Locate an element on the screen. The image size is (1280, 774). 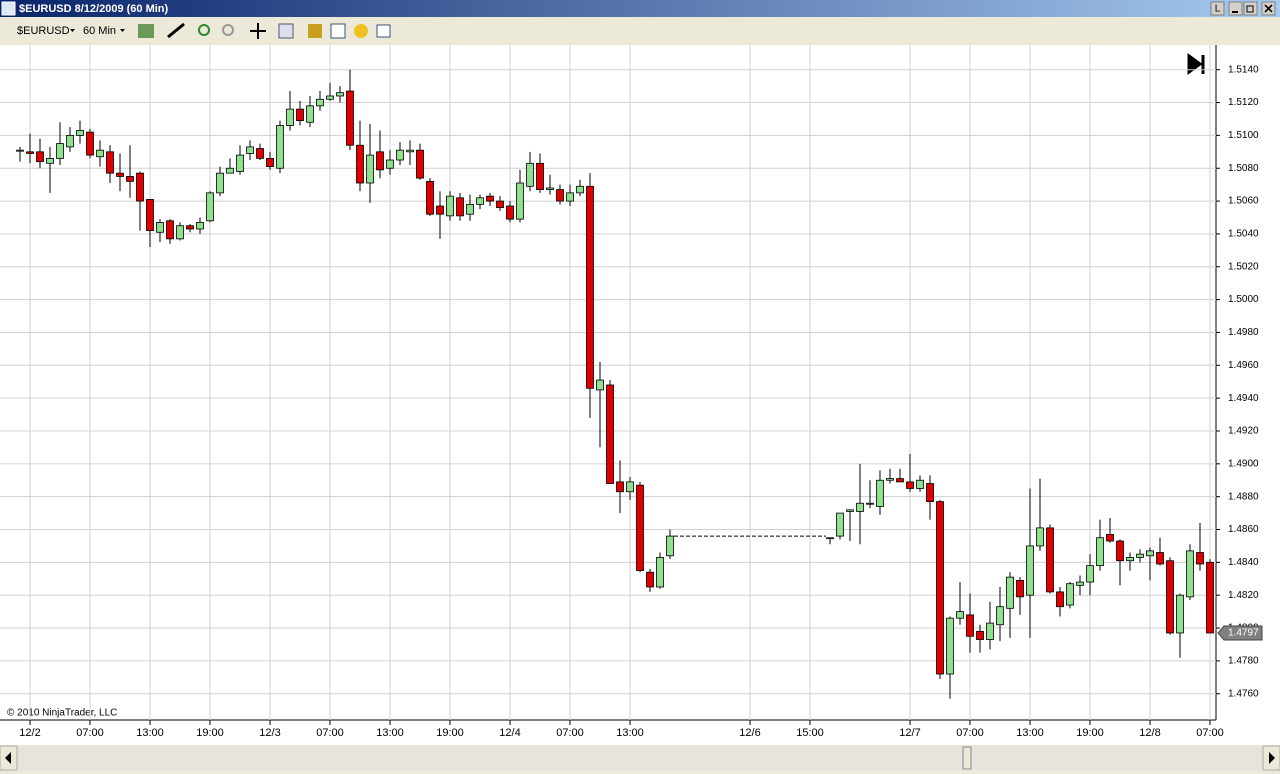
y-tick-label: 1.4840 is located at coordinates (1243, 562).